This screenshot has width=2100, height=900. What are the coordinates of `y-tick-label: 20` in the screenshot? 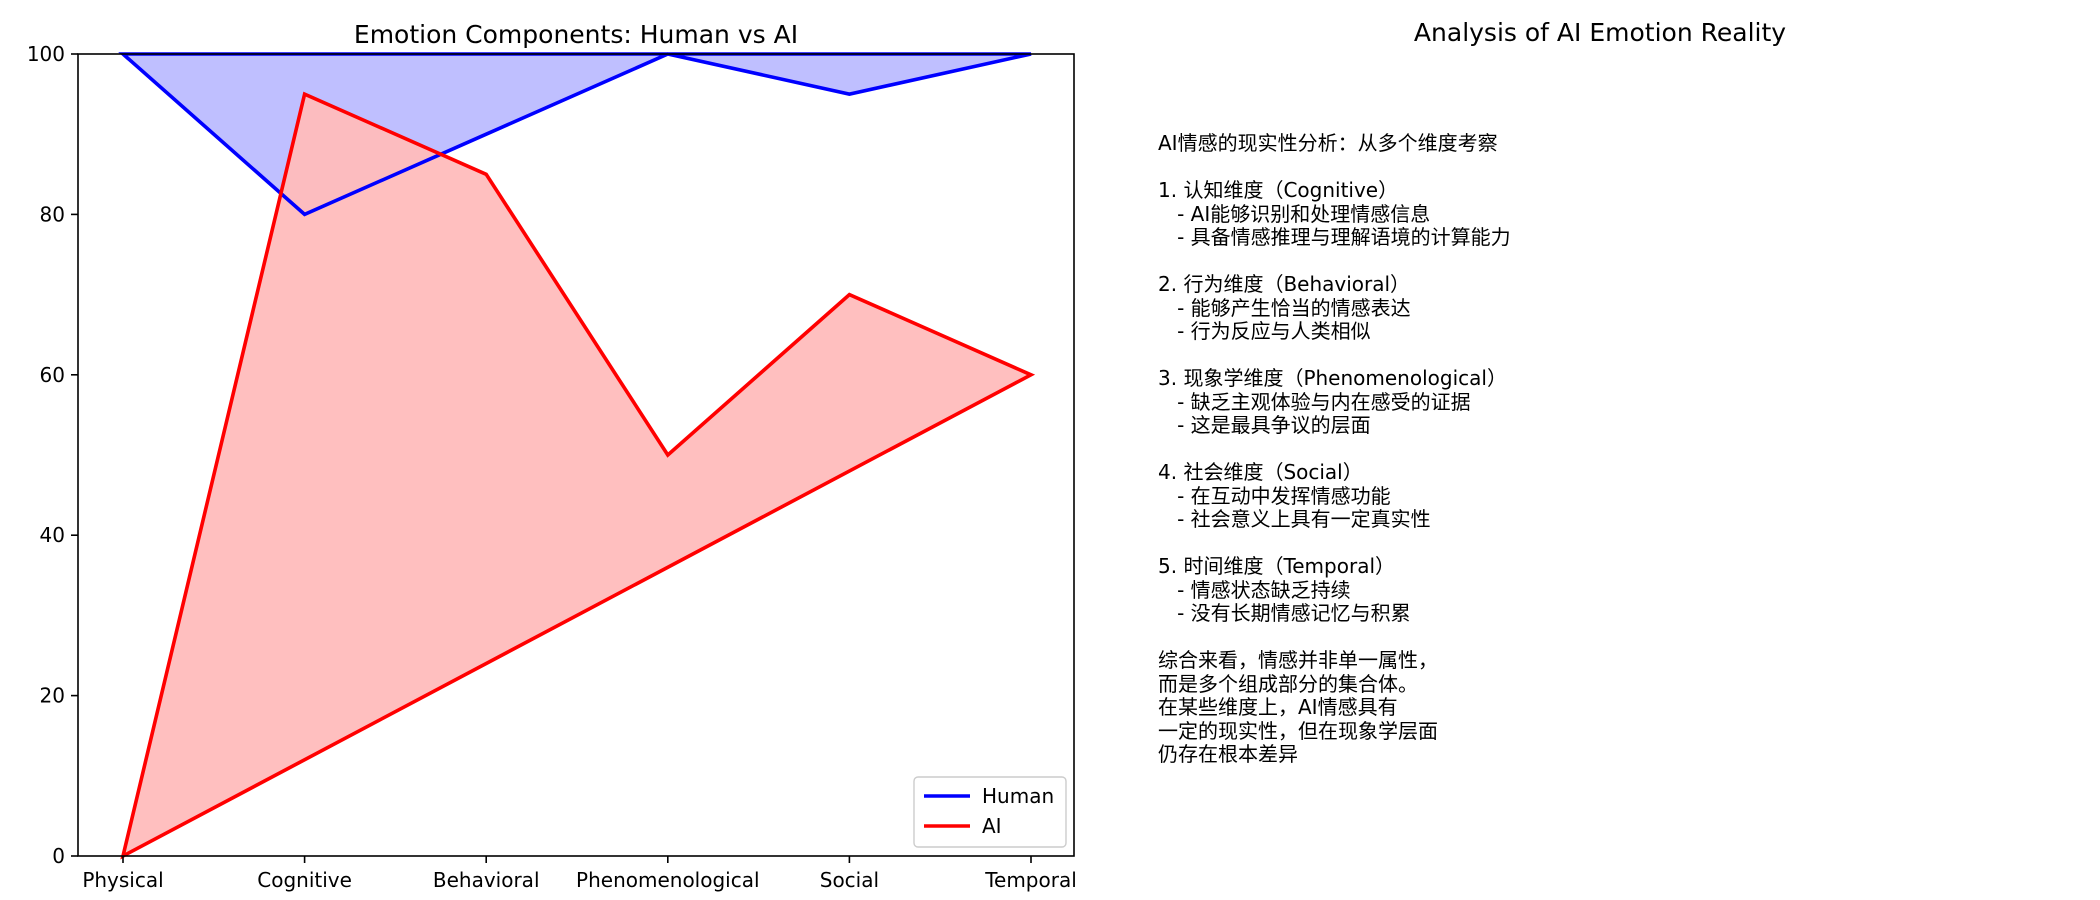 It's located at (52, 696).